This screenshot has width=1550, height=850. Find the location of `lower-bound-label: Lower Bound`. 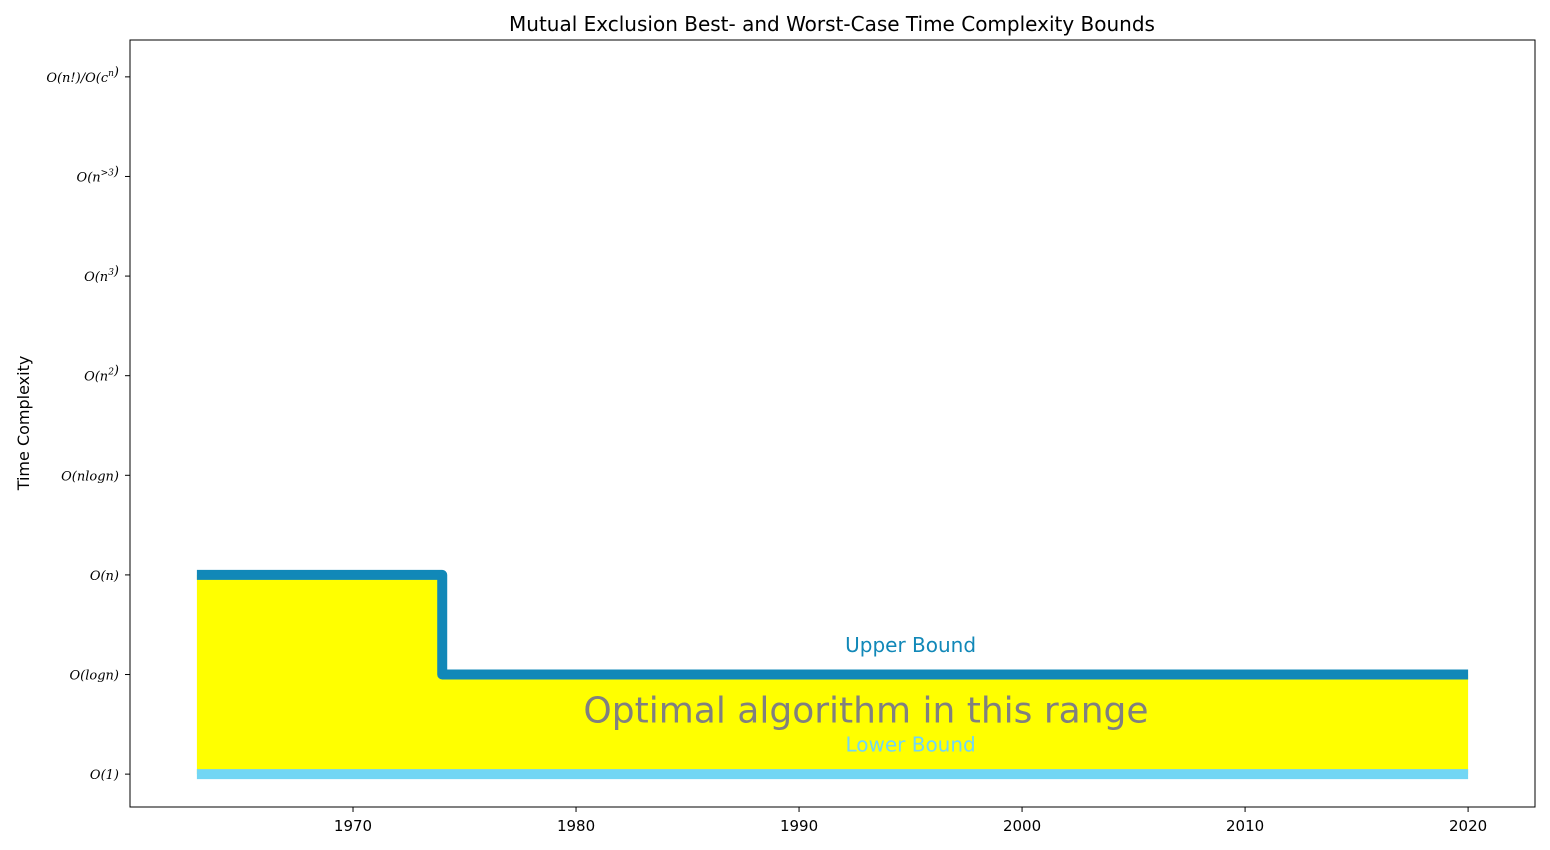

lower-bound-label: Lower Bound is located at coordinates (910, 745).